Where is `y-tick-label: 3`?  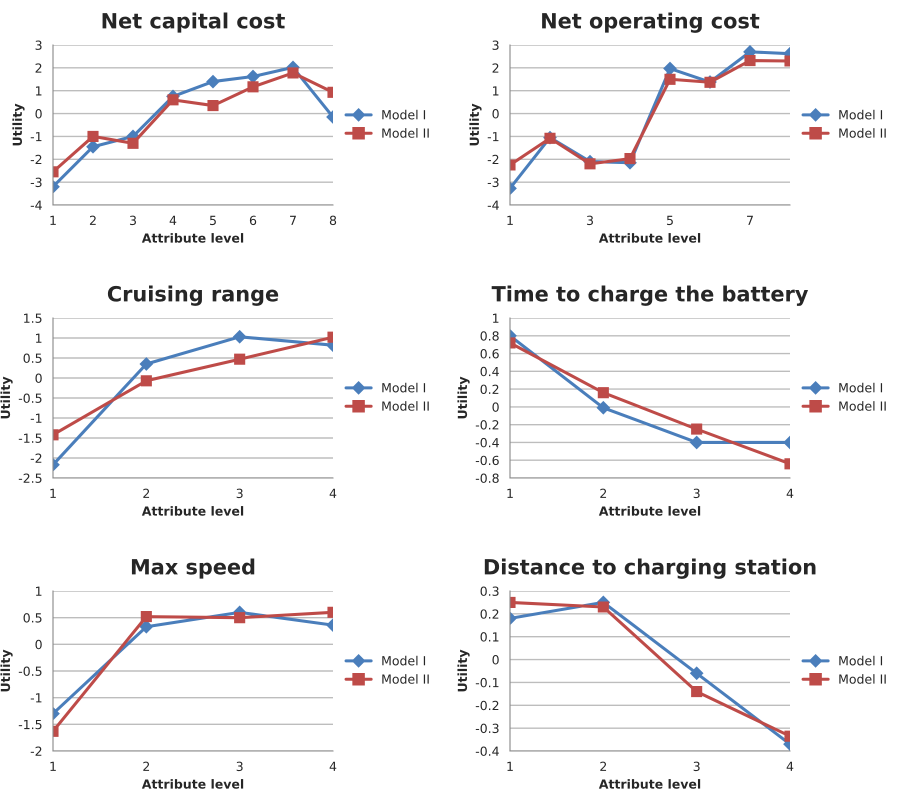
y-tick-label: 3 is located at coordinates (495, 45).